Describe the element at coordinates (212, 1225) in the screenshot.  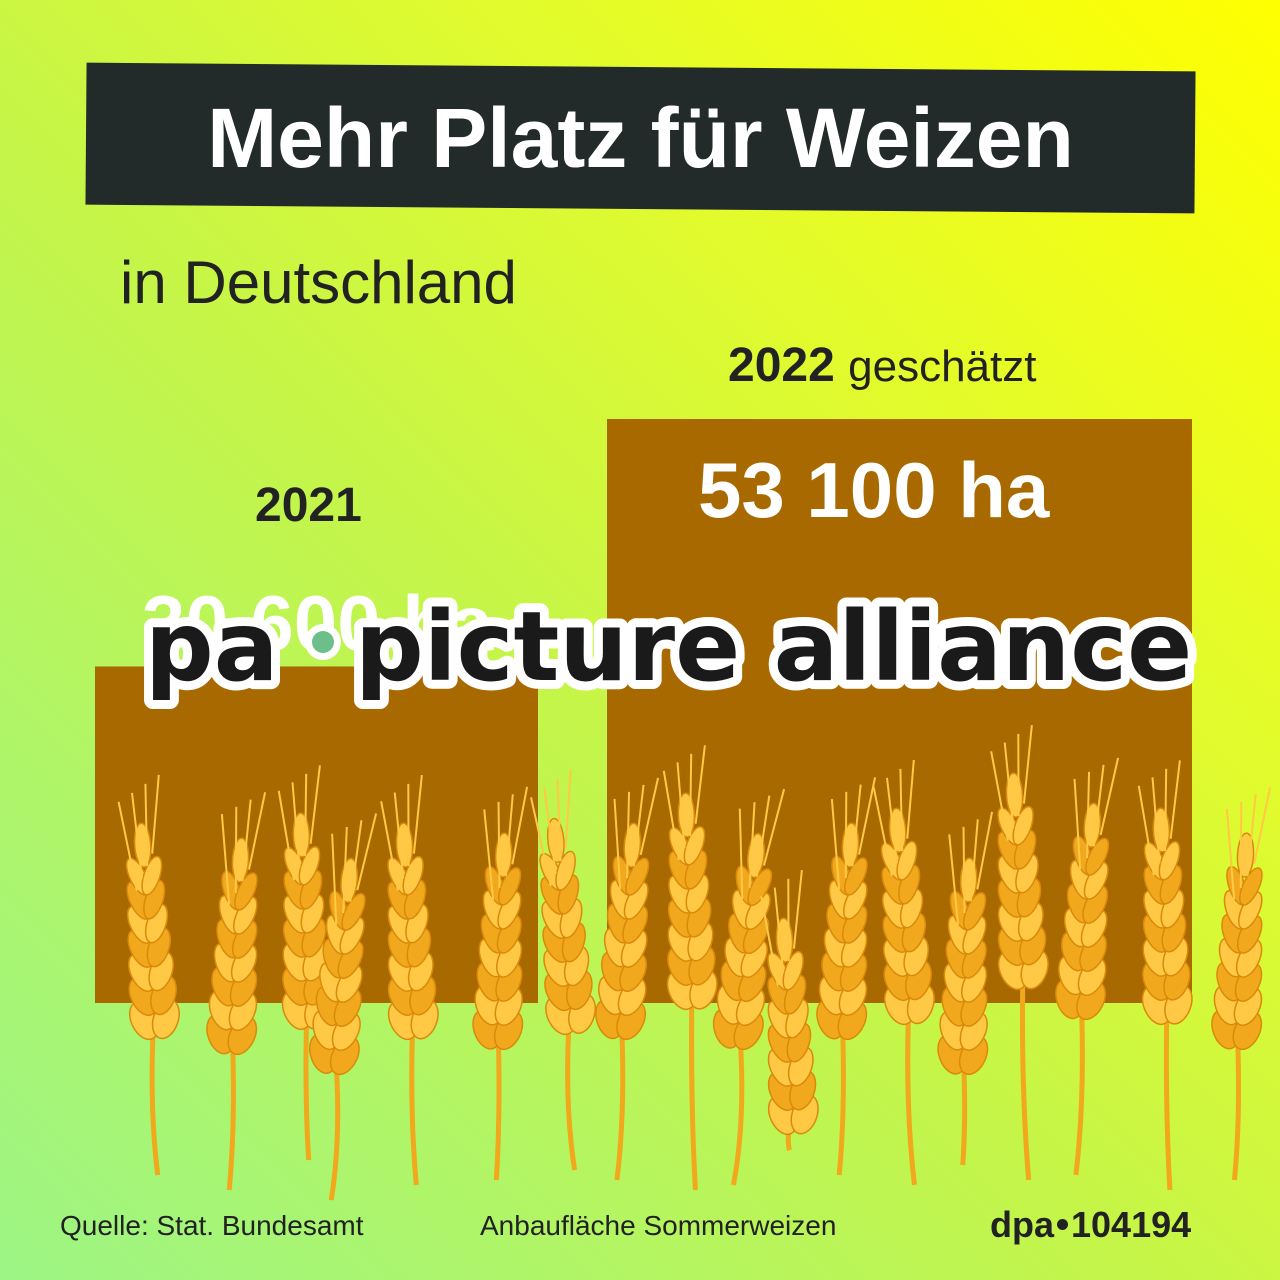
I see `source-note: Quelle: Stat. Bundesamt` at that location.